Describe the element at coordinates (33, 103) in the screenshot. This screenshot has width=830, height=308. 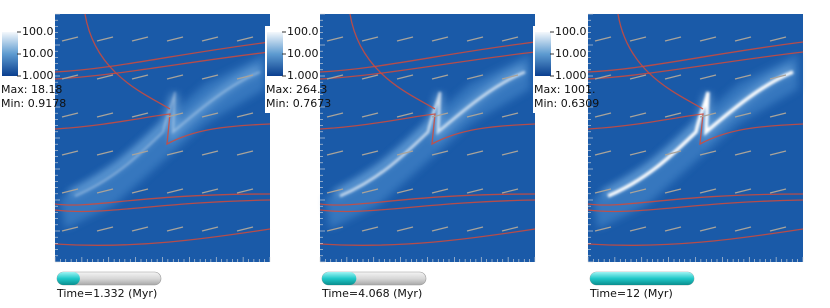
I see `min-label: Min: 0.9178` at that location.